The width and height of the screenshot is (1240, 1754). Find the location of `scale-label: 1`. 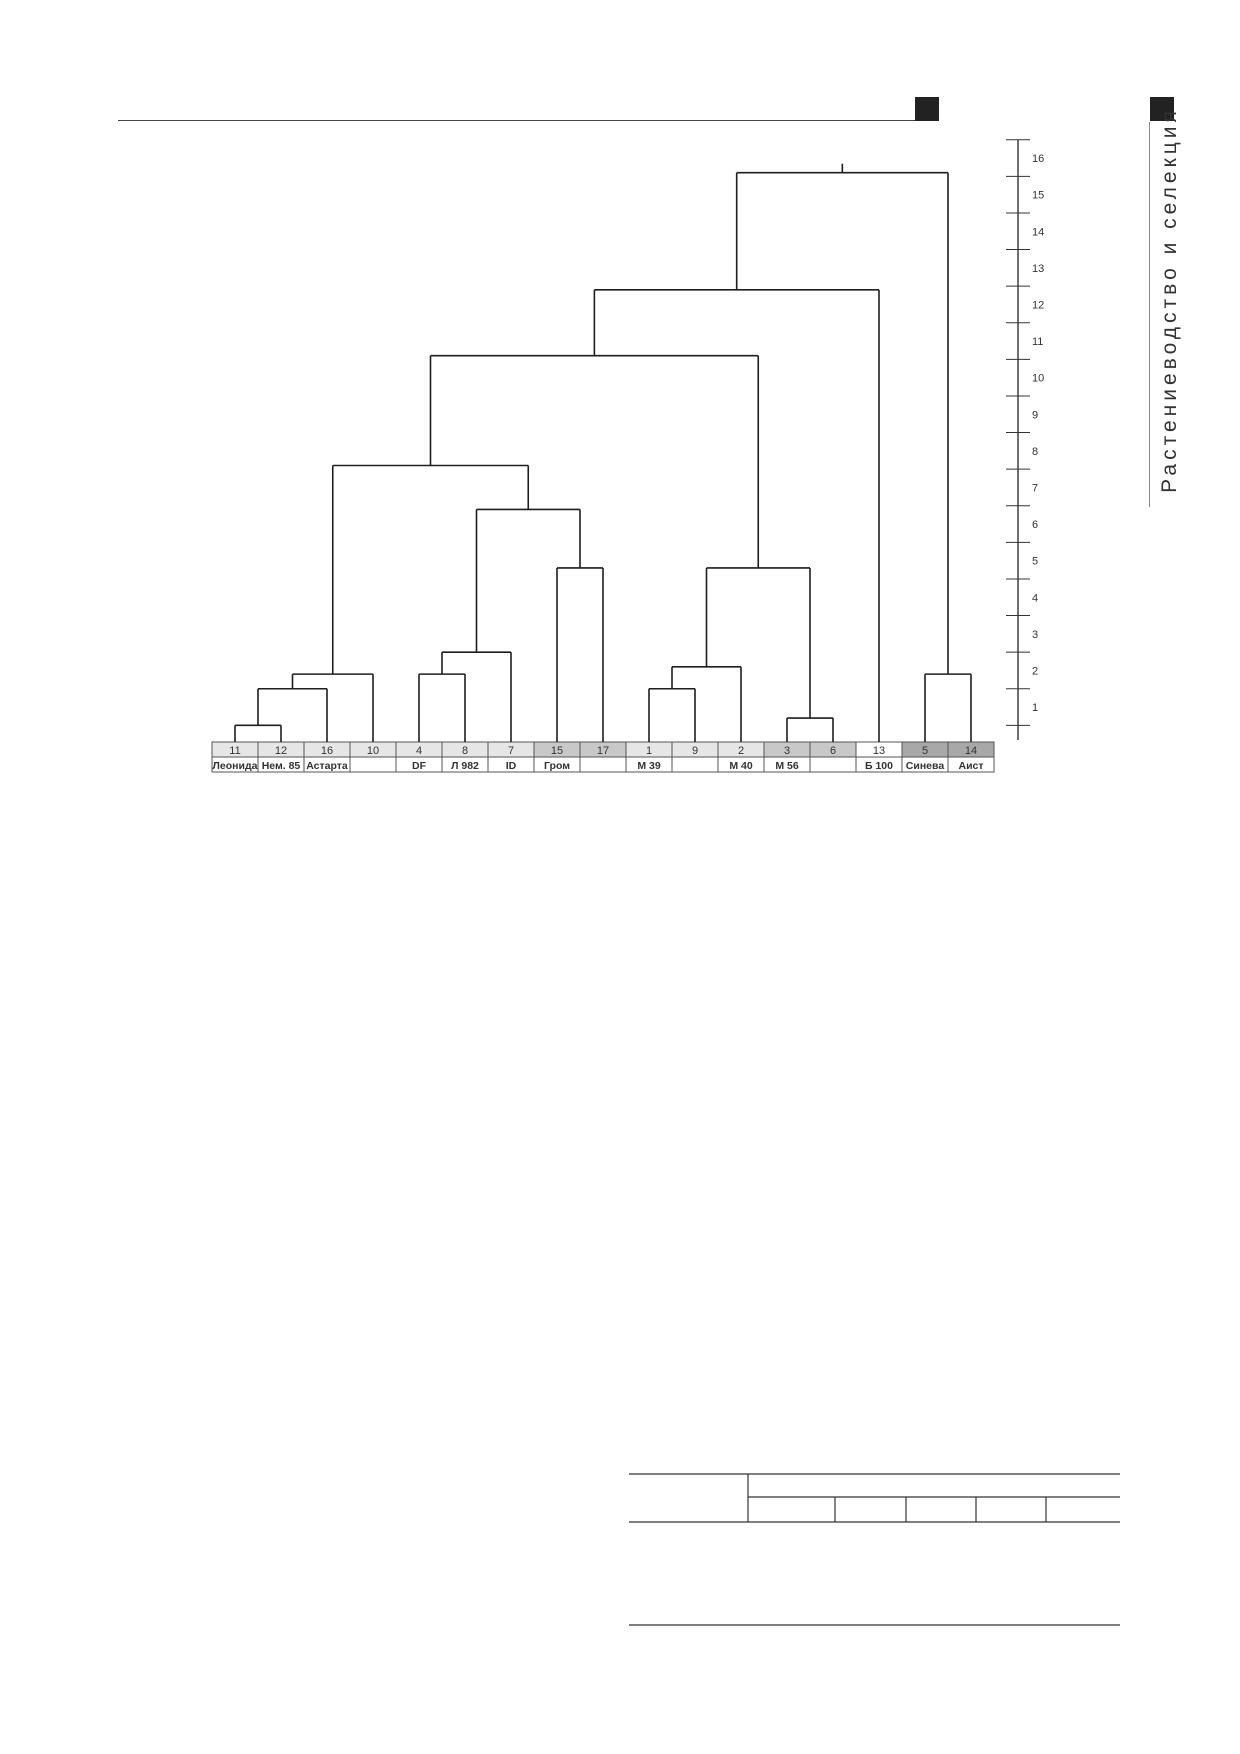

scale-label: 1 is located at coordinates (1035, 708).